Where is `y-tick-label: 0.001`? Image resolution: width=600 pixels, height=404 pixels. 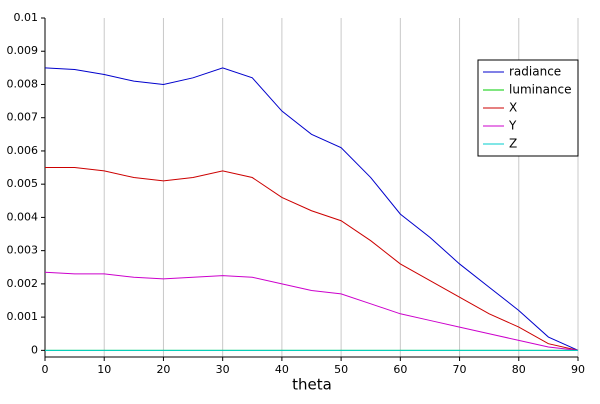 y-tick-label: 0.001 is located at coordinates (23, 316).